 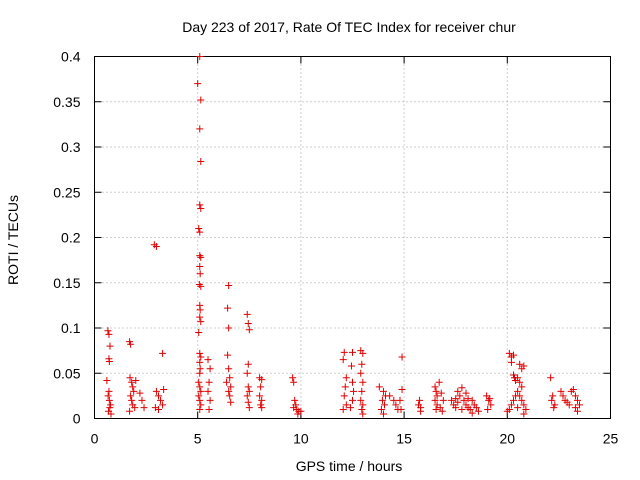 What do you see at coordinates (301, 439) in the screenshot?
I see `x-tick-label: 10` at bounding box center [301, 439].